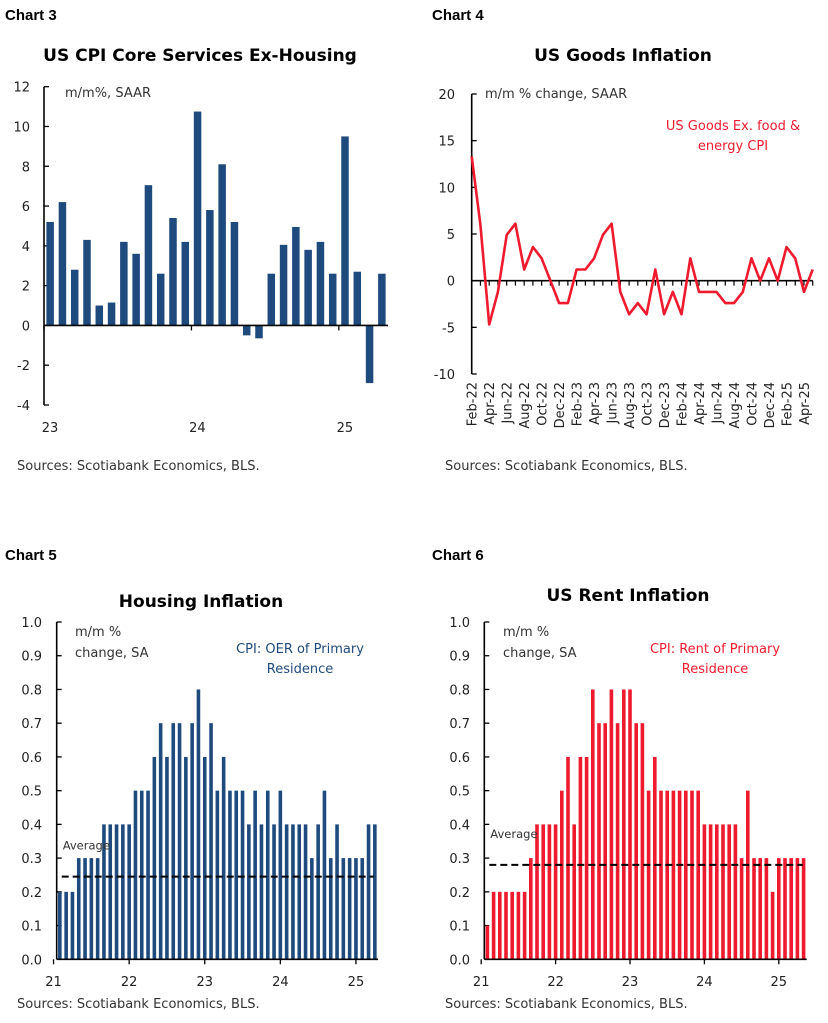  Describe the element at coordinates (642, 241) in the screenshot. I see `series-line` at that location.